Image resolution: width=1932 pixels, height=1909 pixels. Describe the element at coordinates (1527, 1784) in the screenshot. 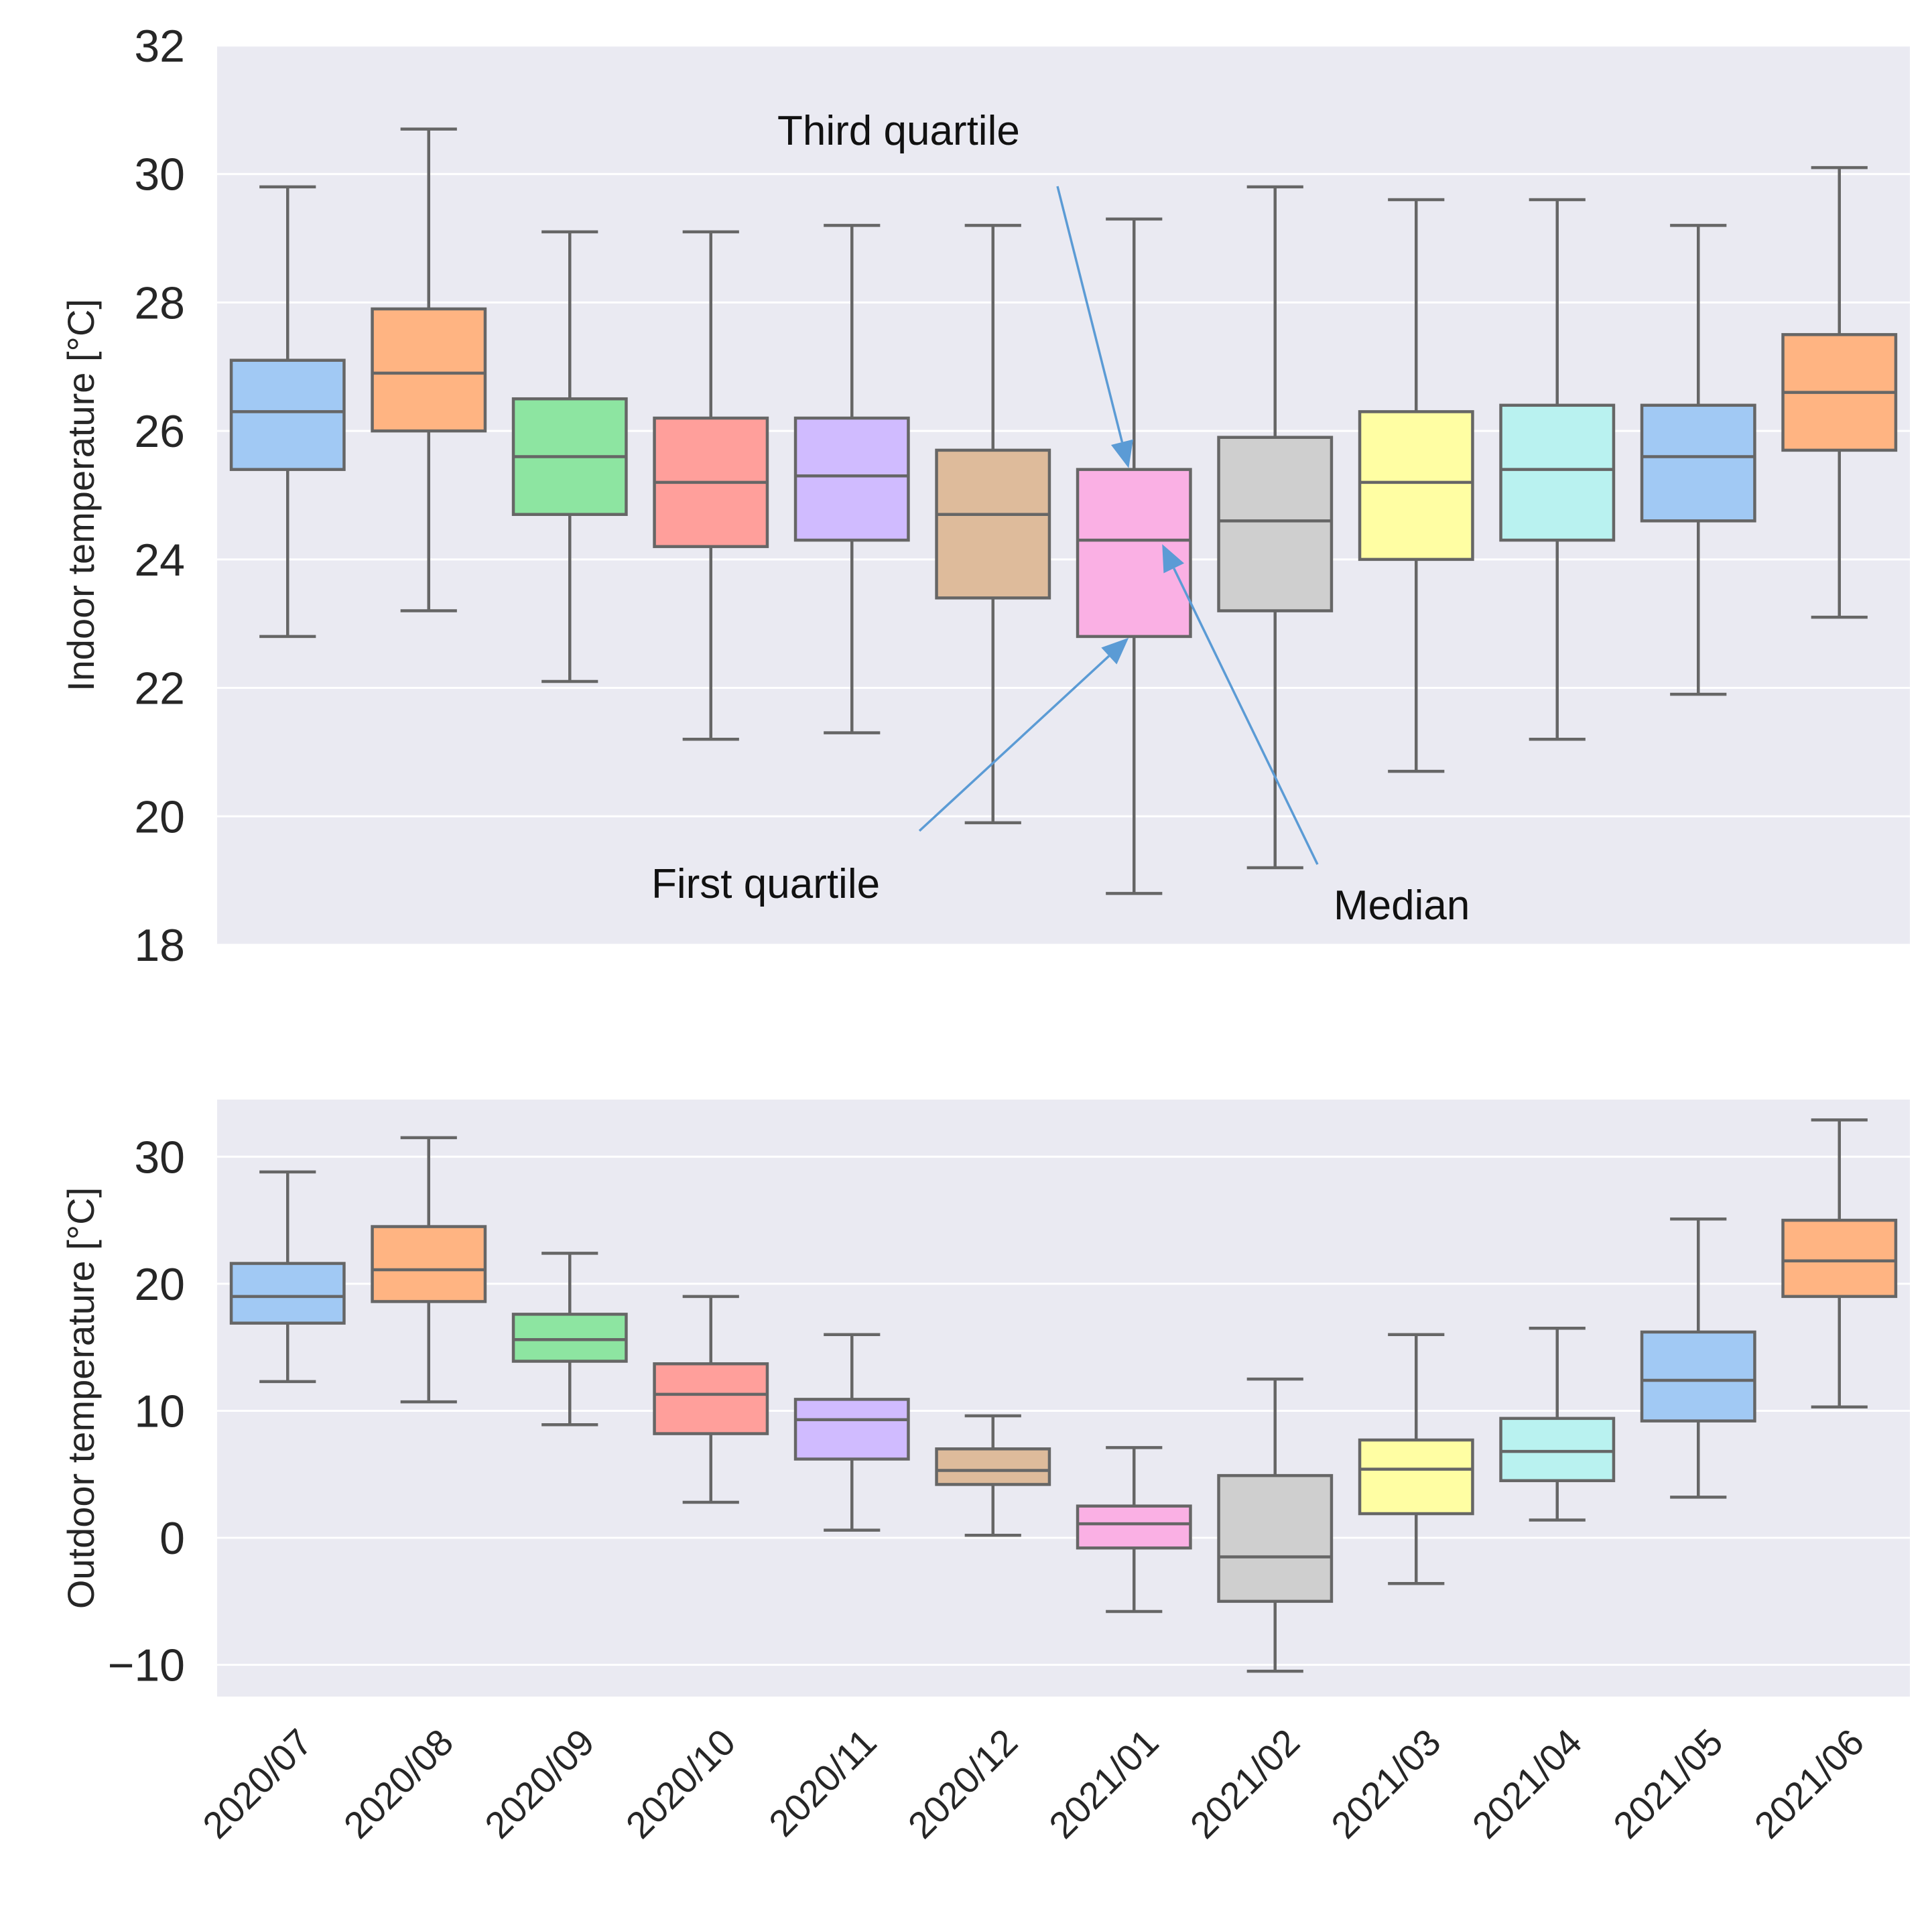

I see `x-category-label: 2021/04` at that location.